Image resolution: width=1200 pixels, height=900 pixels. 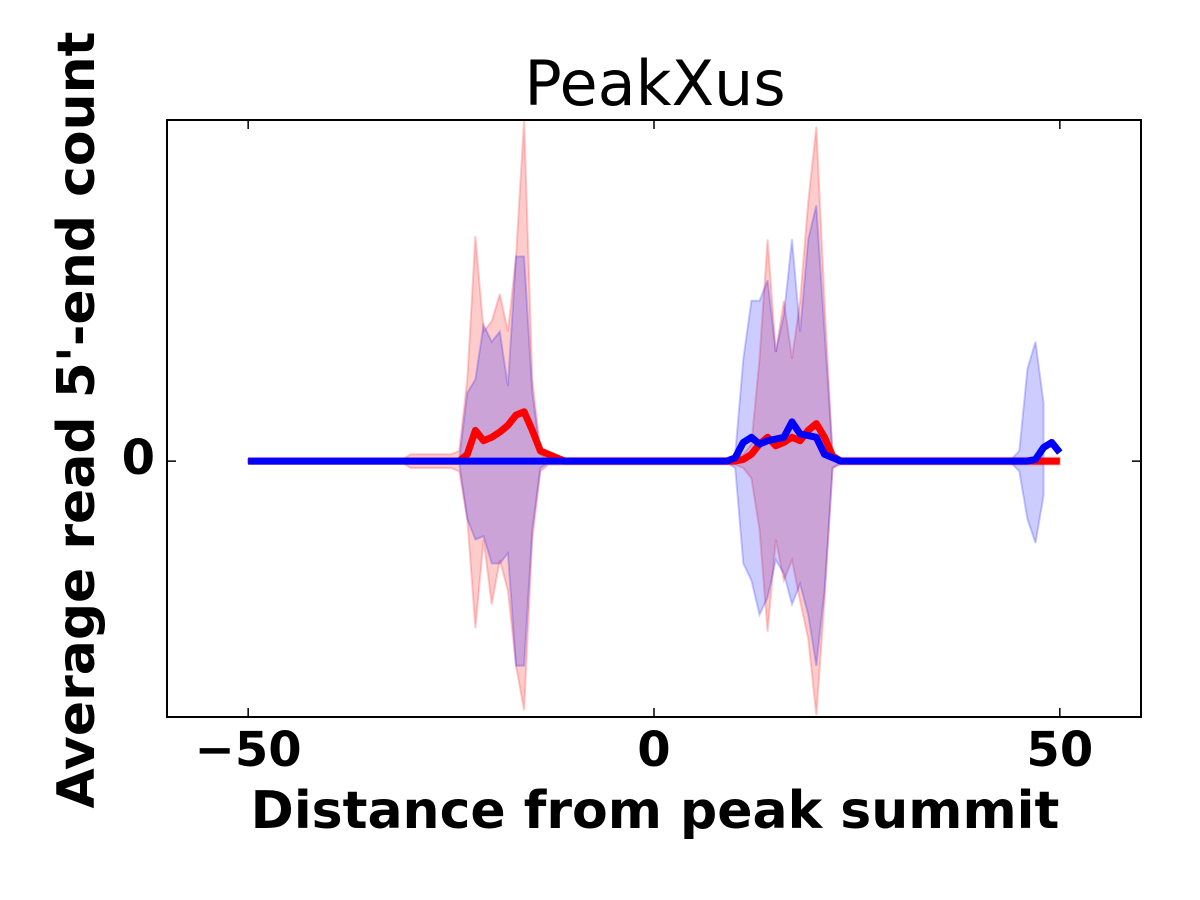 What do you see at coordinates (654, 83) in the screenshot?
I see `chart-title: PeakXus` at bounding box center [654, 83].